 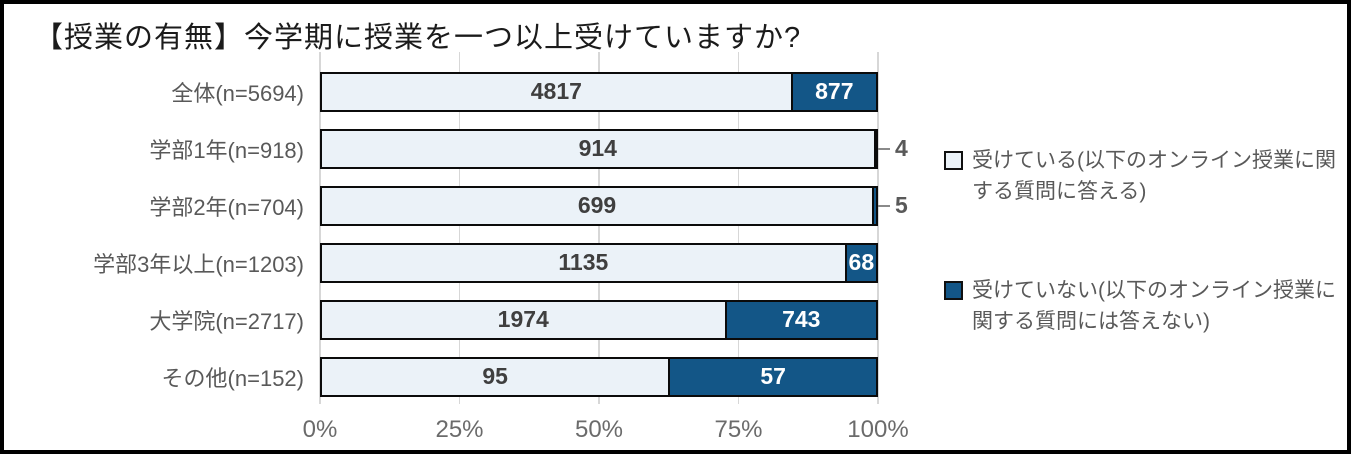 I want to click on value-label: 95, so click(x=495, y=376).